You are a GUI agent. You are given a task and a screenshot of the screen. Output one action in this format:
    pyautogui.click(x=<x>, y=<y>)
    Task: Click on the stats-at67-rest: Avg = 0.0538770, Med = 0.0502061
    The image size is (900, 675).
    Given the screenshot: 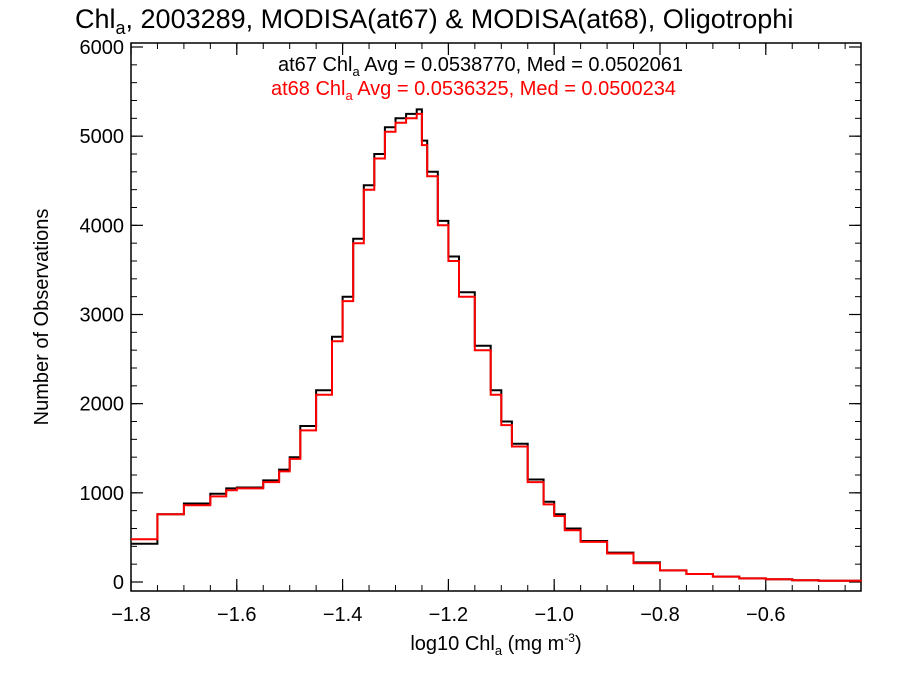 What is the action you would take?
    pyautogui.click(x=521, y=65)
    